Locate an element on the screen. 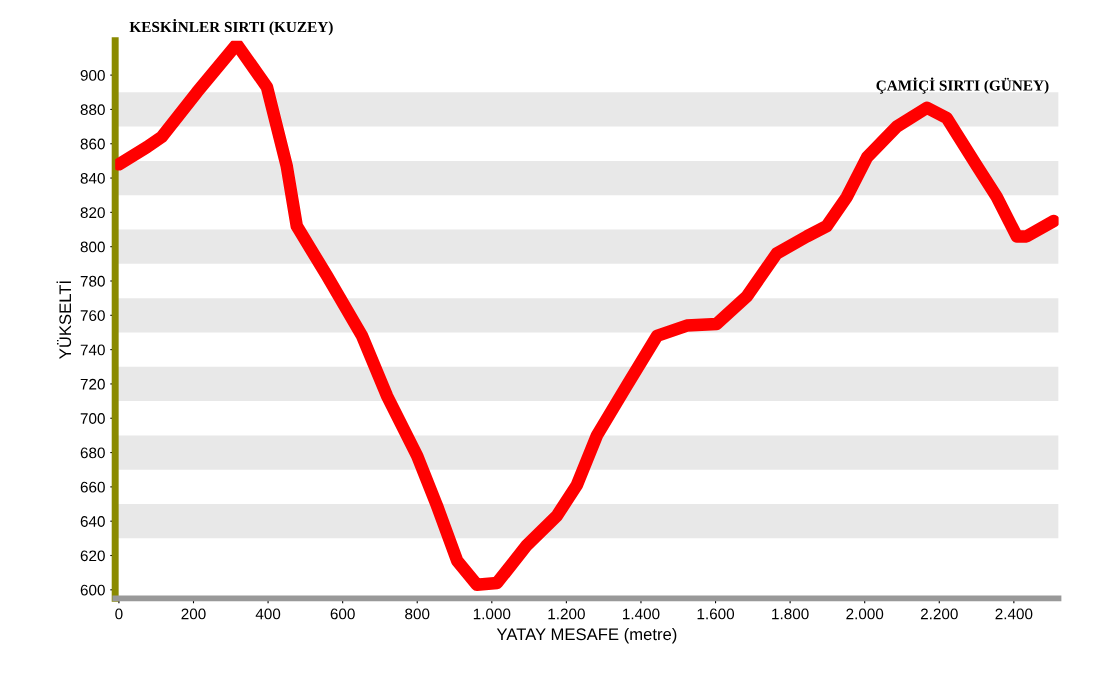  y-tick-label: 780 is located at coordinates (92, 281).